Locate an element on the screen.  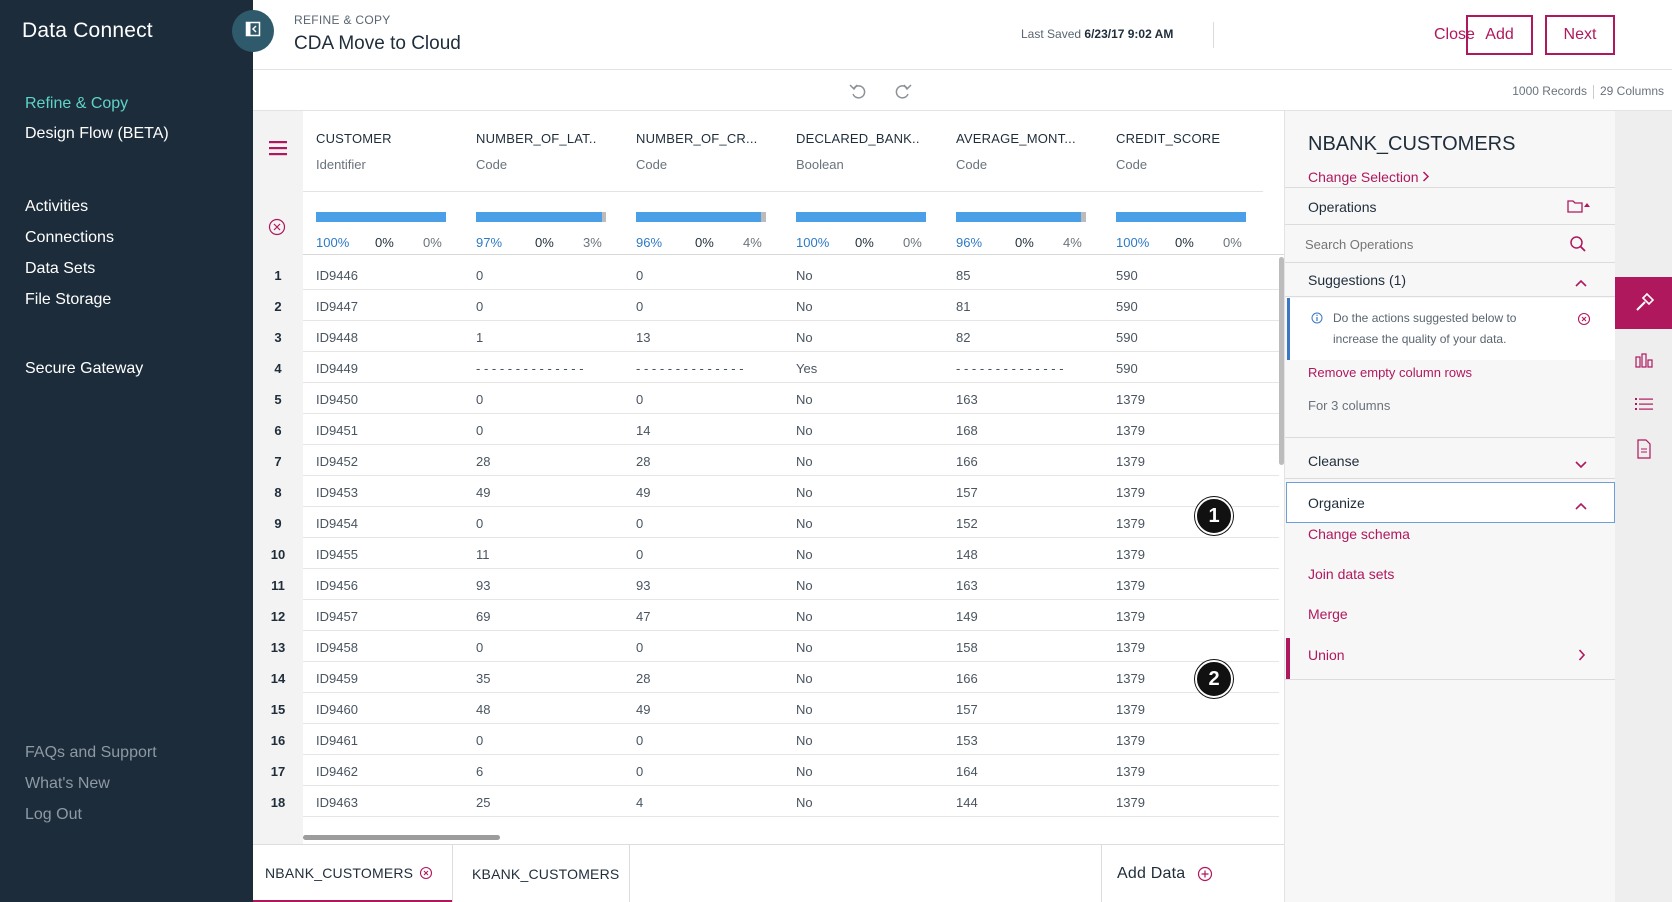
horizontal-scrollbar is located at coordinates (401, 837).